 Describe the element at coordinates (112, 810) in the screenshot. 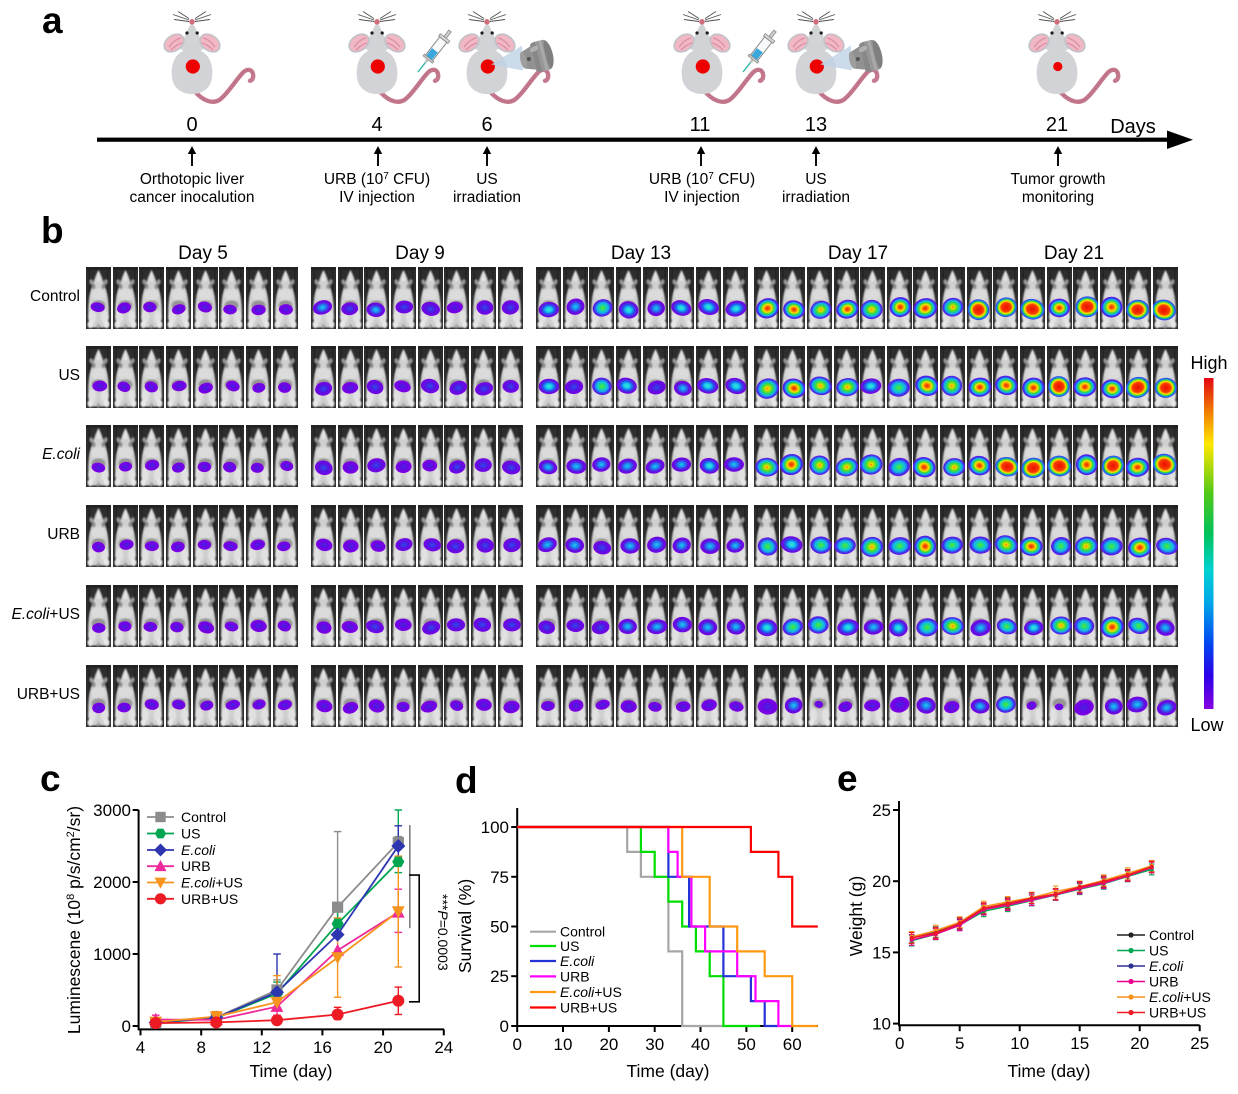

I see `svg-text: 3000` at that location.